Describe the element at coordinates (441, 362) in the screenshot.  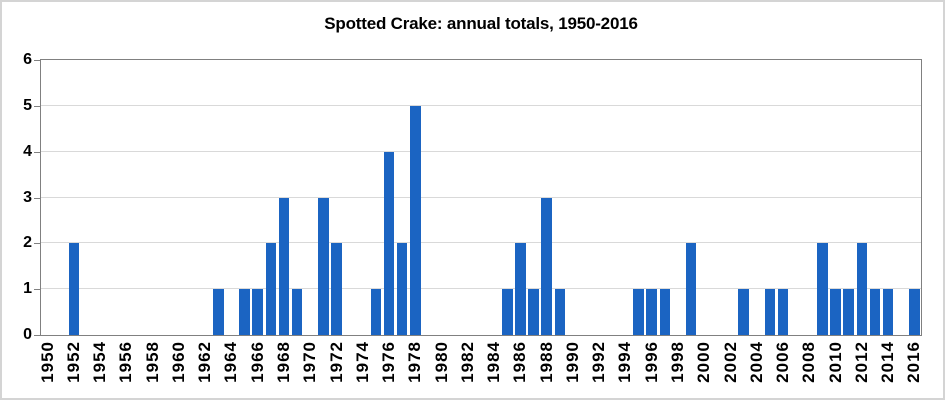
I see `x-tick-label-1980: 1980` at that location.